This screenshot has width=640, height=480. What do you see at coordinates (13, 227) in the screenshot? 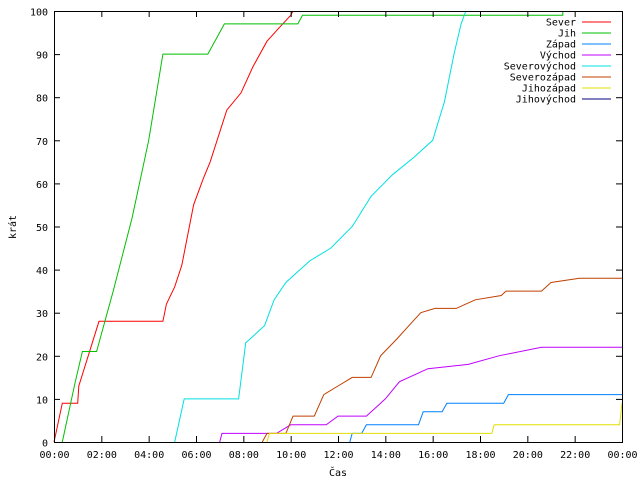
I see `y-axis-label: krát` at bounding box center [13, 227].